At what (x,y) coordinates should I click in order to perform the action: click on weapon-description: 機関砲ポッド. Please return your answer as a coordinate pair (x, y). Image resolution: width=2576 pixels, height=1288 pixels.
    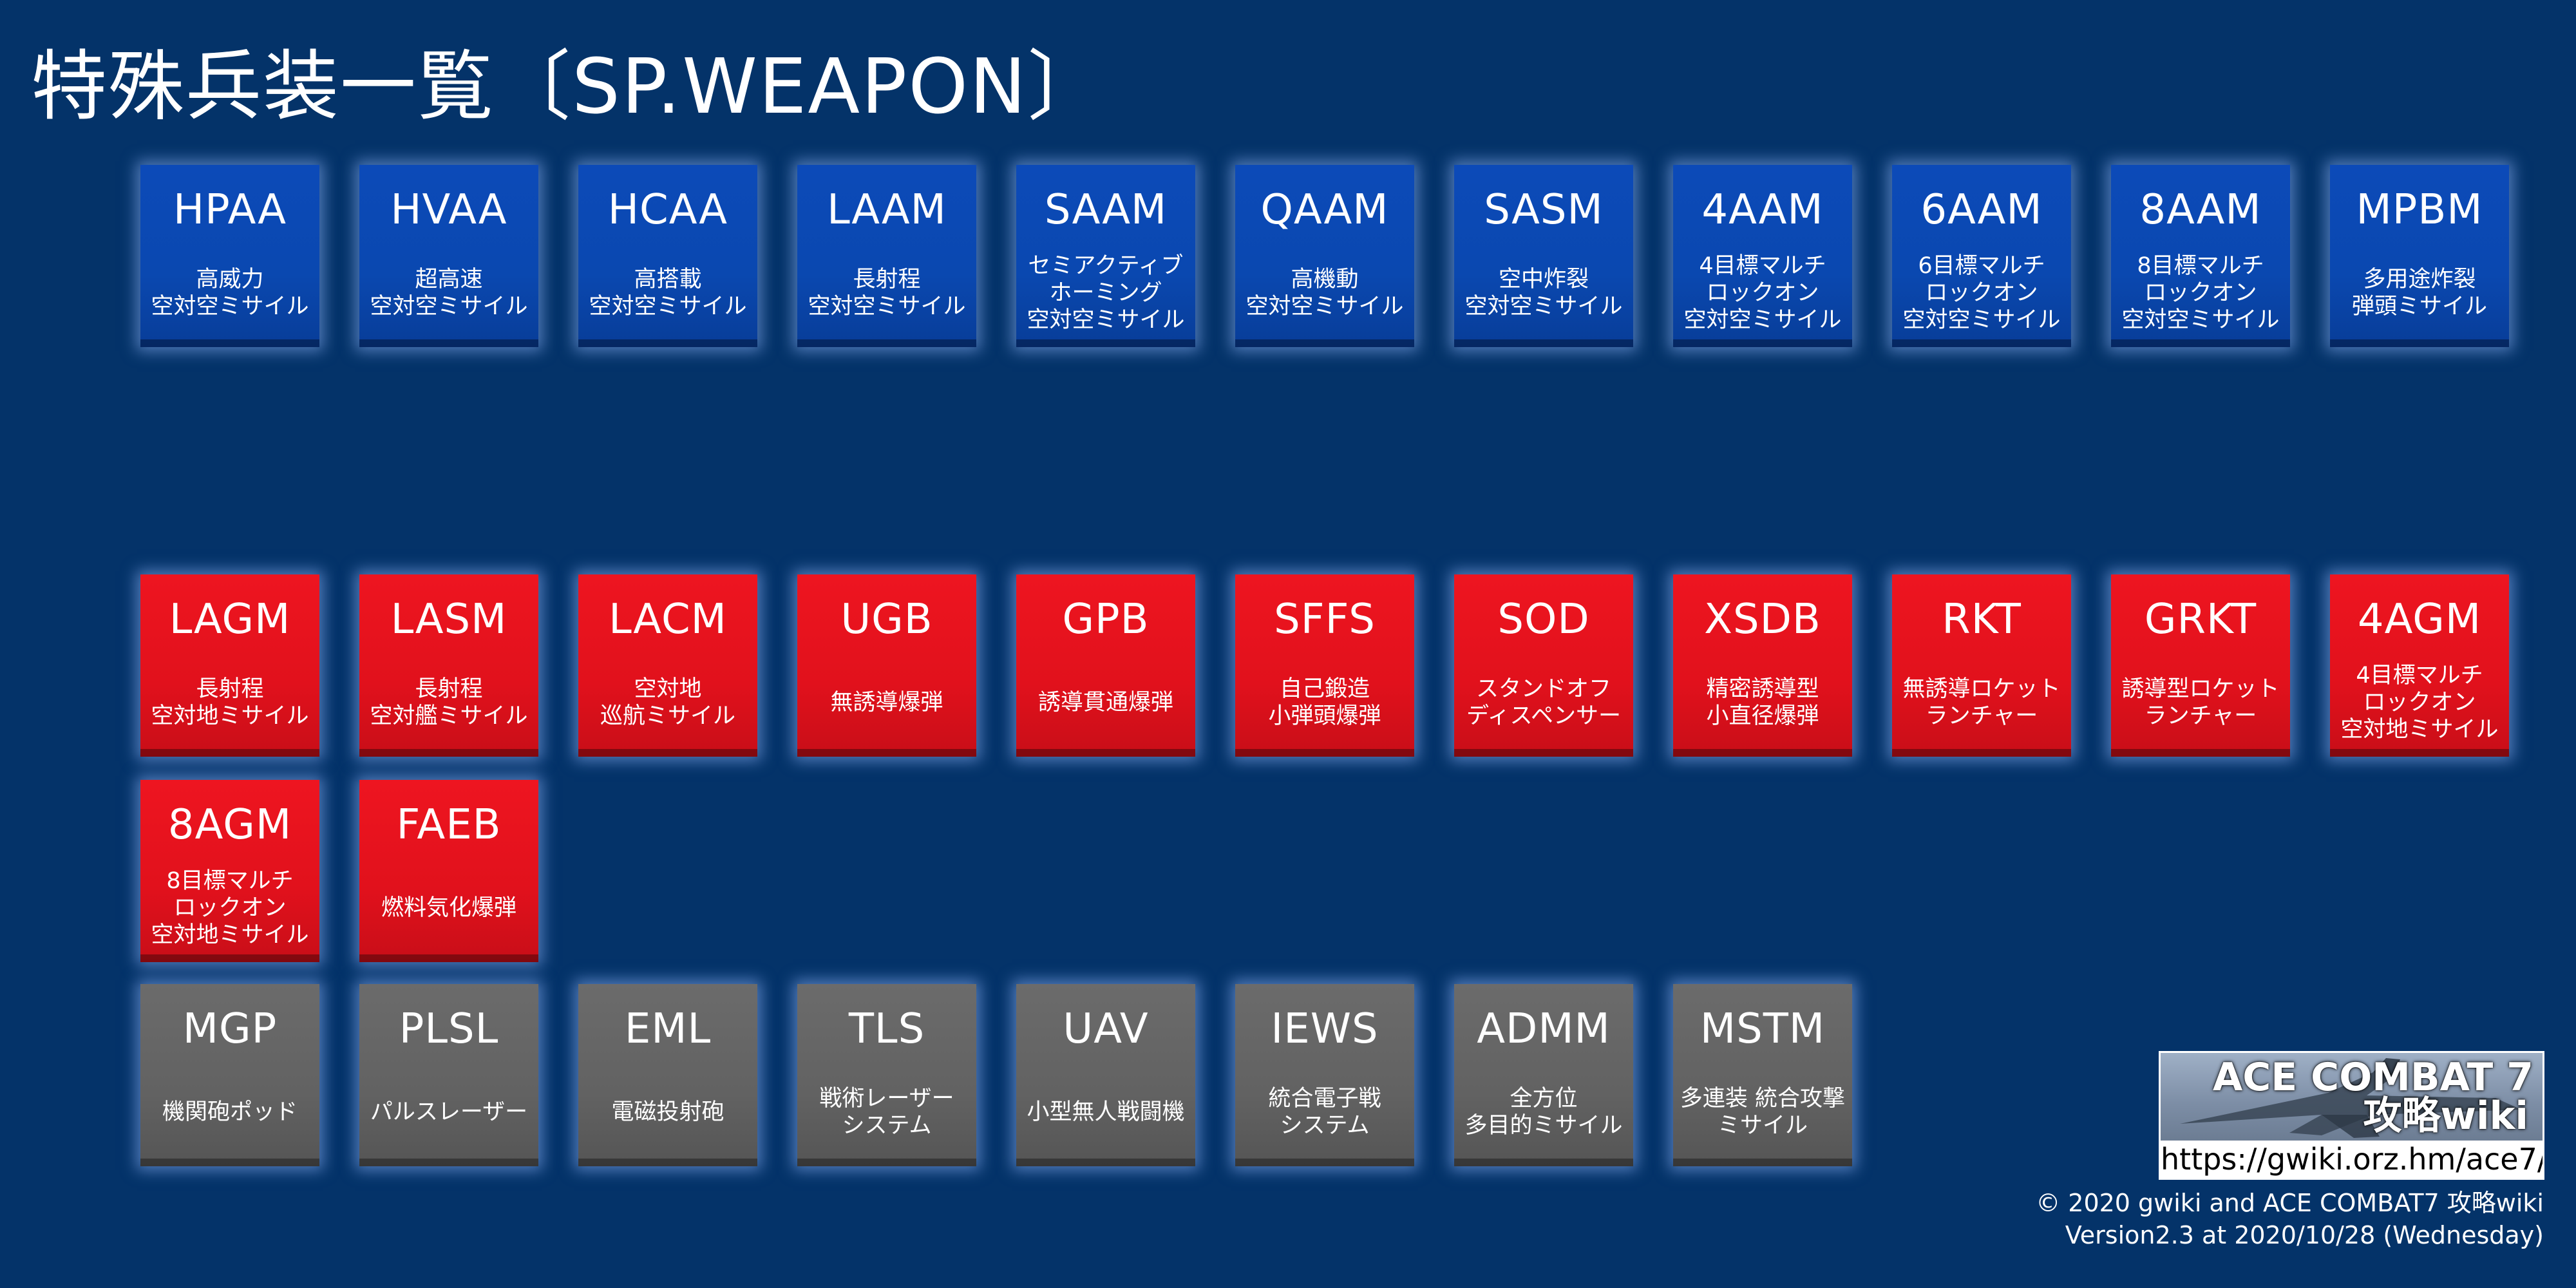
    Looking at the image, I should click on (230, 1112).